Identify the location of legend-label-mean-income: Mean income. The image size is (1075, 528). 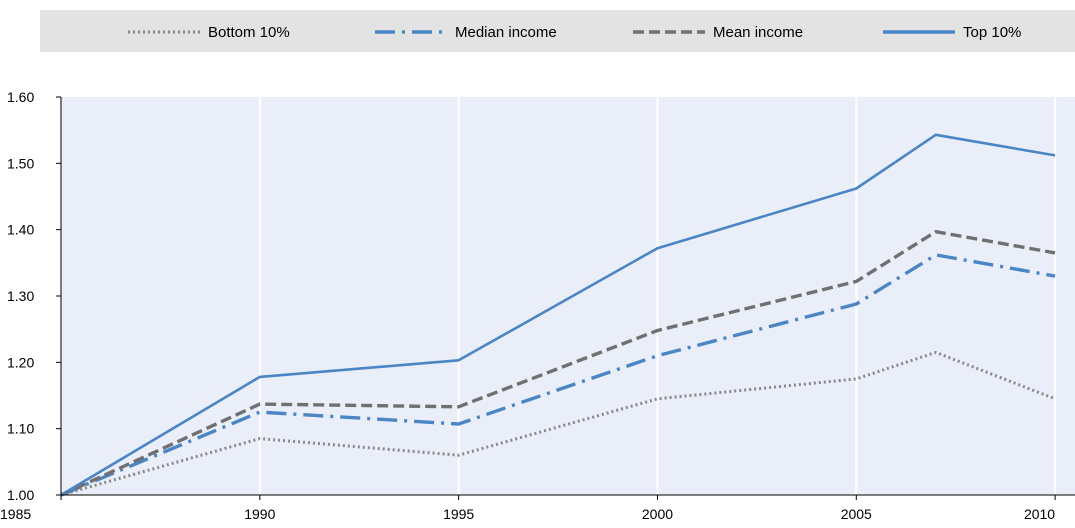
(758, 32).